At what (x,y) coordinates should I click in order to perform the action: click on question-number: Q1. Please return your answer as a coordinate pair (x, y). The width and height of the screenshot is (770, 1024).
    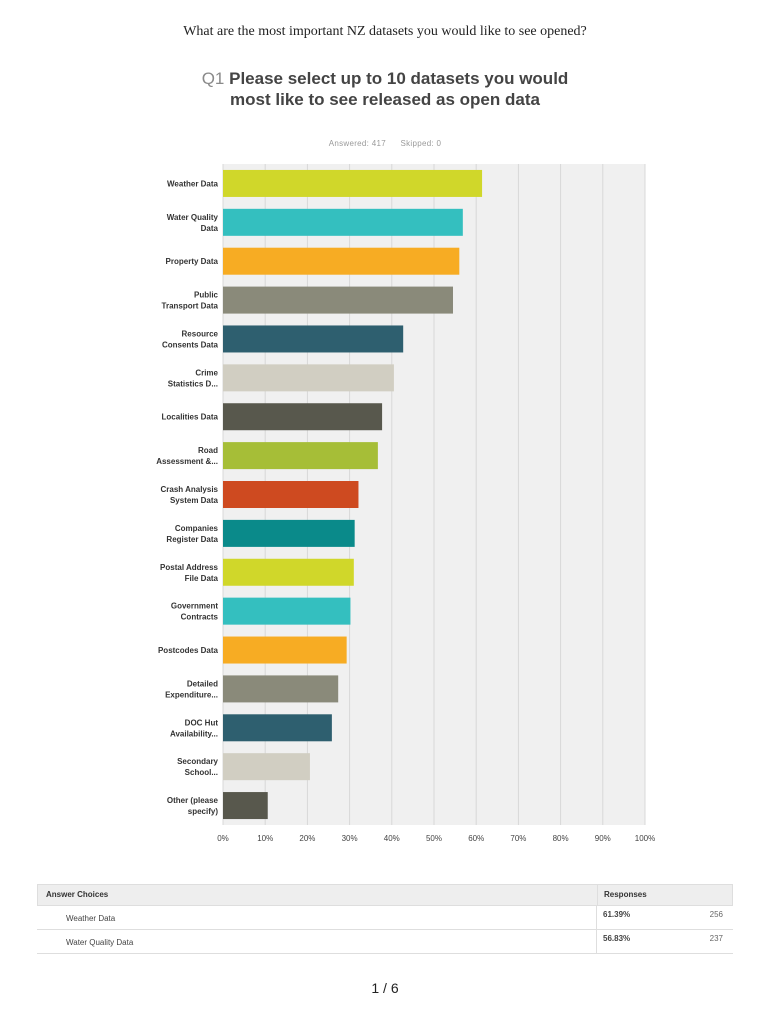
    Looking at the image, I should click on (213, 78).